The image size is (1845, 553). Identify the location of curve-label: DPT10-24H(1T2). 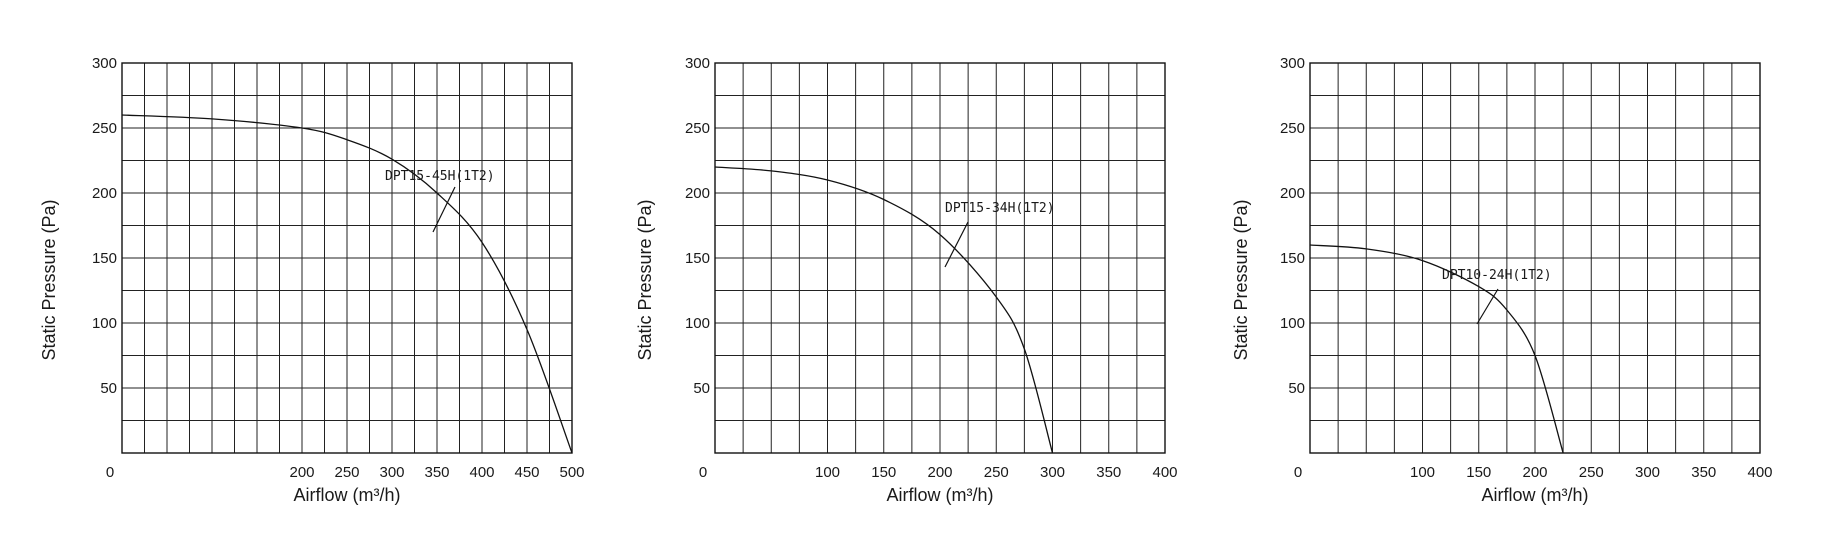
(1497, 275).